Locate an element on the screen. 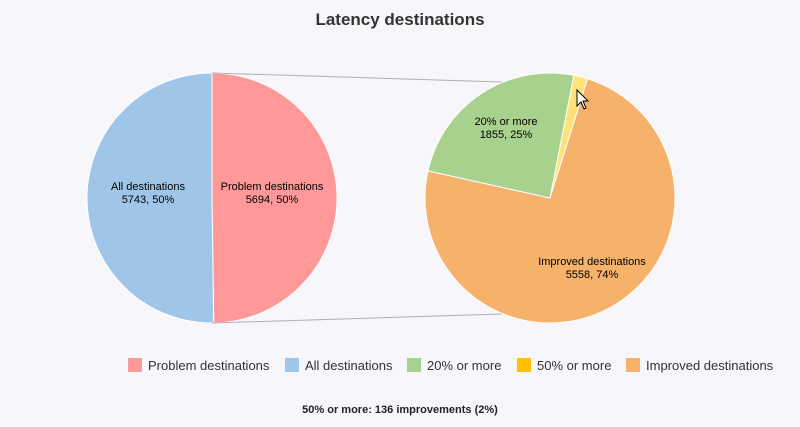 Image resolution: width=800 pixels, height=427 pixels. legend-item-20-or-more: 20% or more is located at coordinates (454, 365).